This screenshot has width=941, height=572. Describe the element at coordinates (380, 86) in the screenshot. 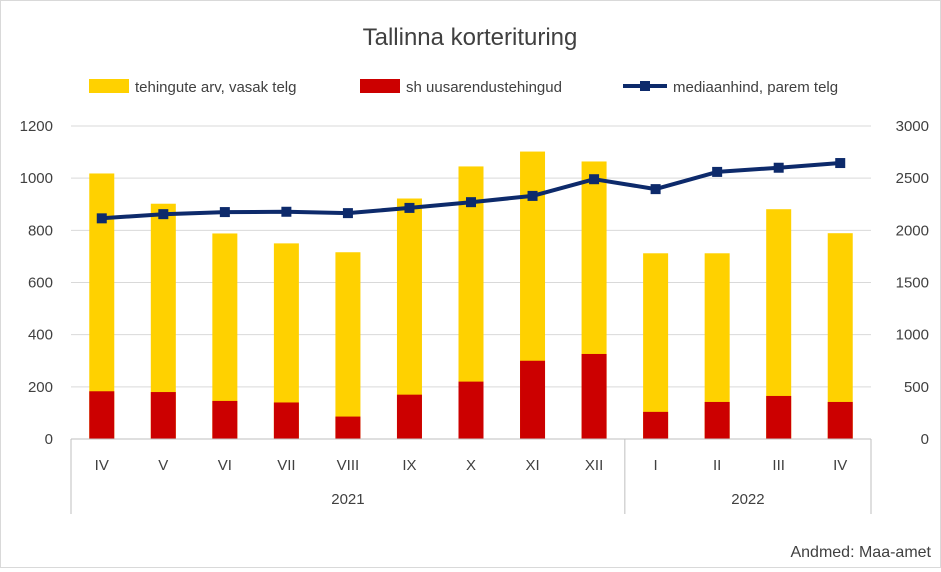

I see `legend-swatch-new-developments` at that location.